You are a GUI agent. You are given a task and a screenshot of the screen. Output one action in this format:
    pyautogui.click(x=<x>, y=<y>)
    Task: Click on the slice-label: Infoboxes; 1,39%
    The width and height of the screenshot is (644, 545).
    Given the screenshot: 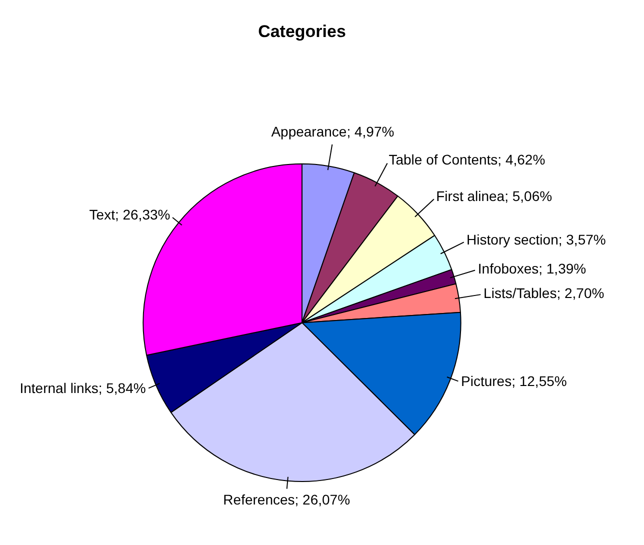 What is the action you would take?
    pyautogui.click(x=532, y=268)
    